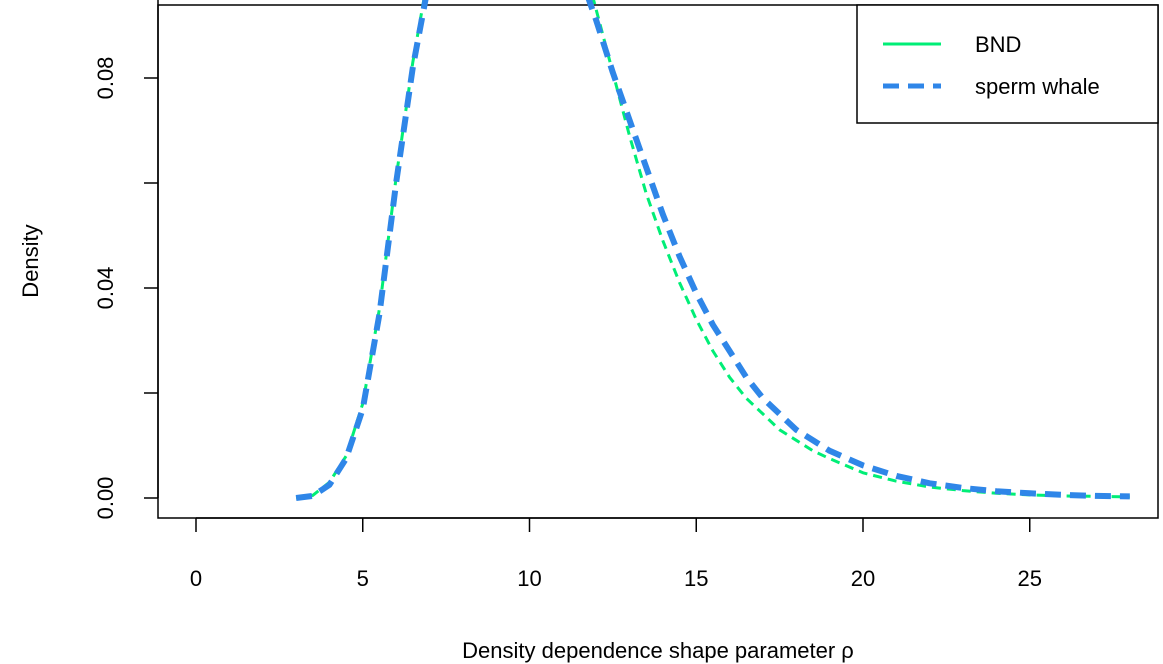 This screenshot has width=1163, height=664. What do you see at coordinates (863, 578) in the screenshot?
I see `x-tick-label: 20` at bounding box center [863, 578].